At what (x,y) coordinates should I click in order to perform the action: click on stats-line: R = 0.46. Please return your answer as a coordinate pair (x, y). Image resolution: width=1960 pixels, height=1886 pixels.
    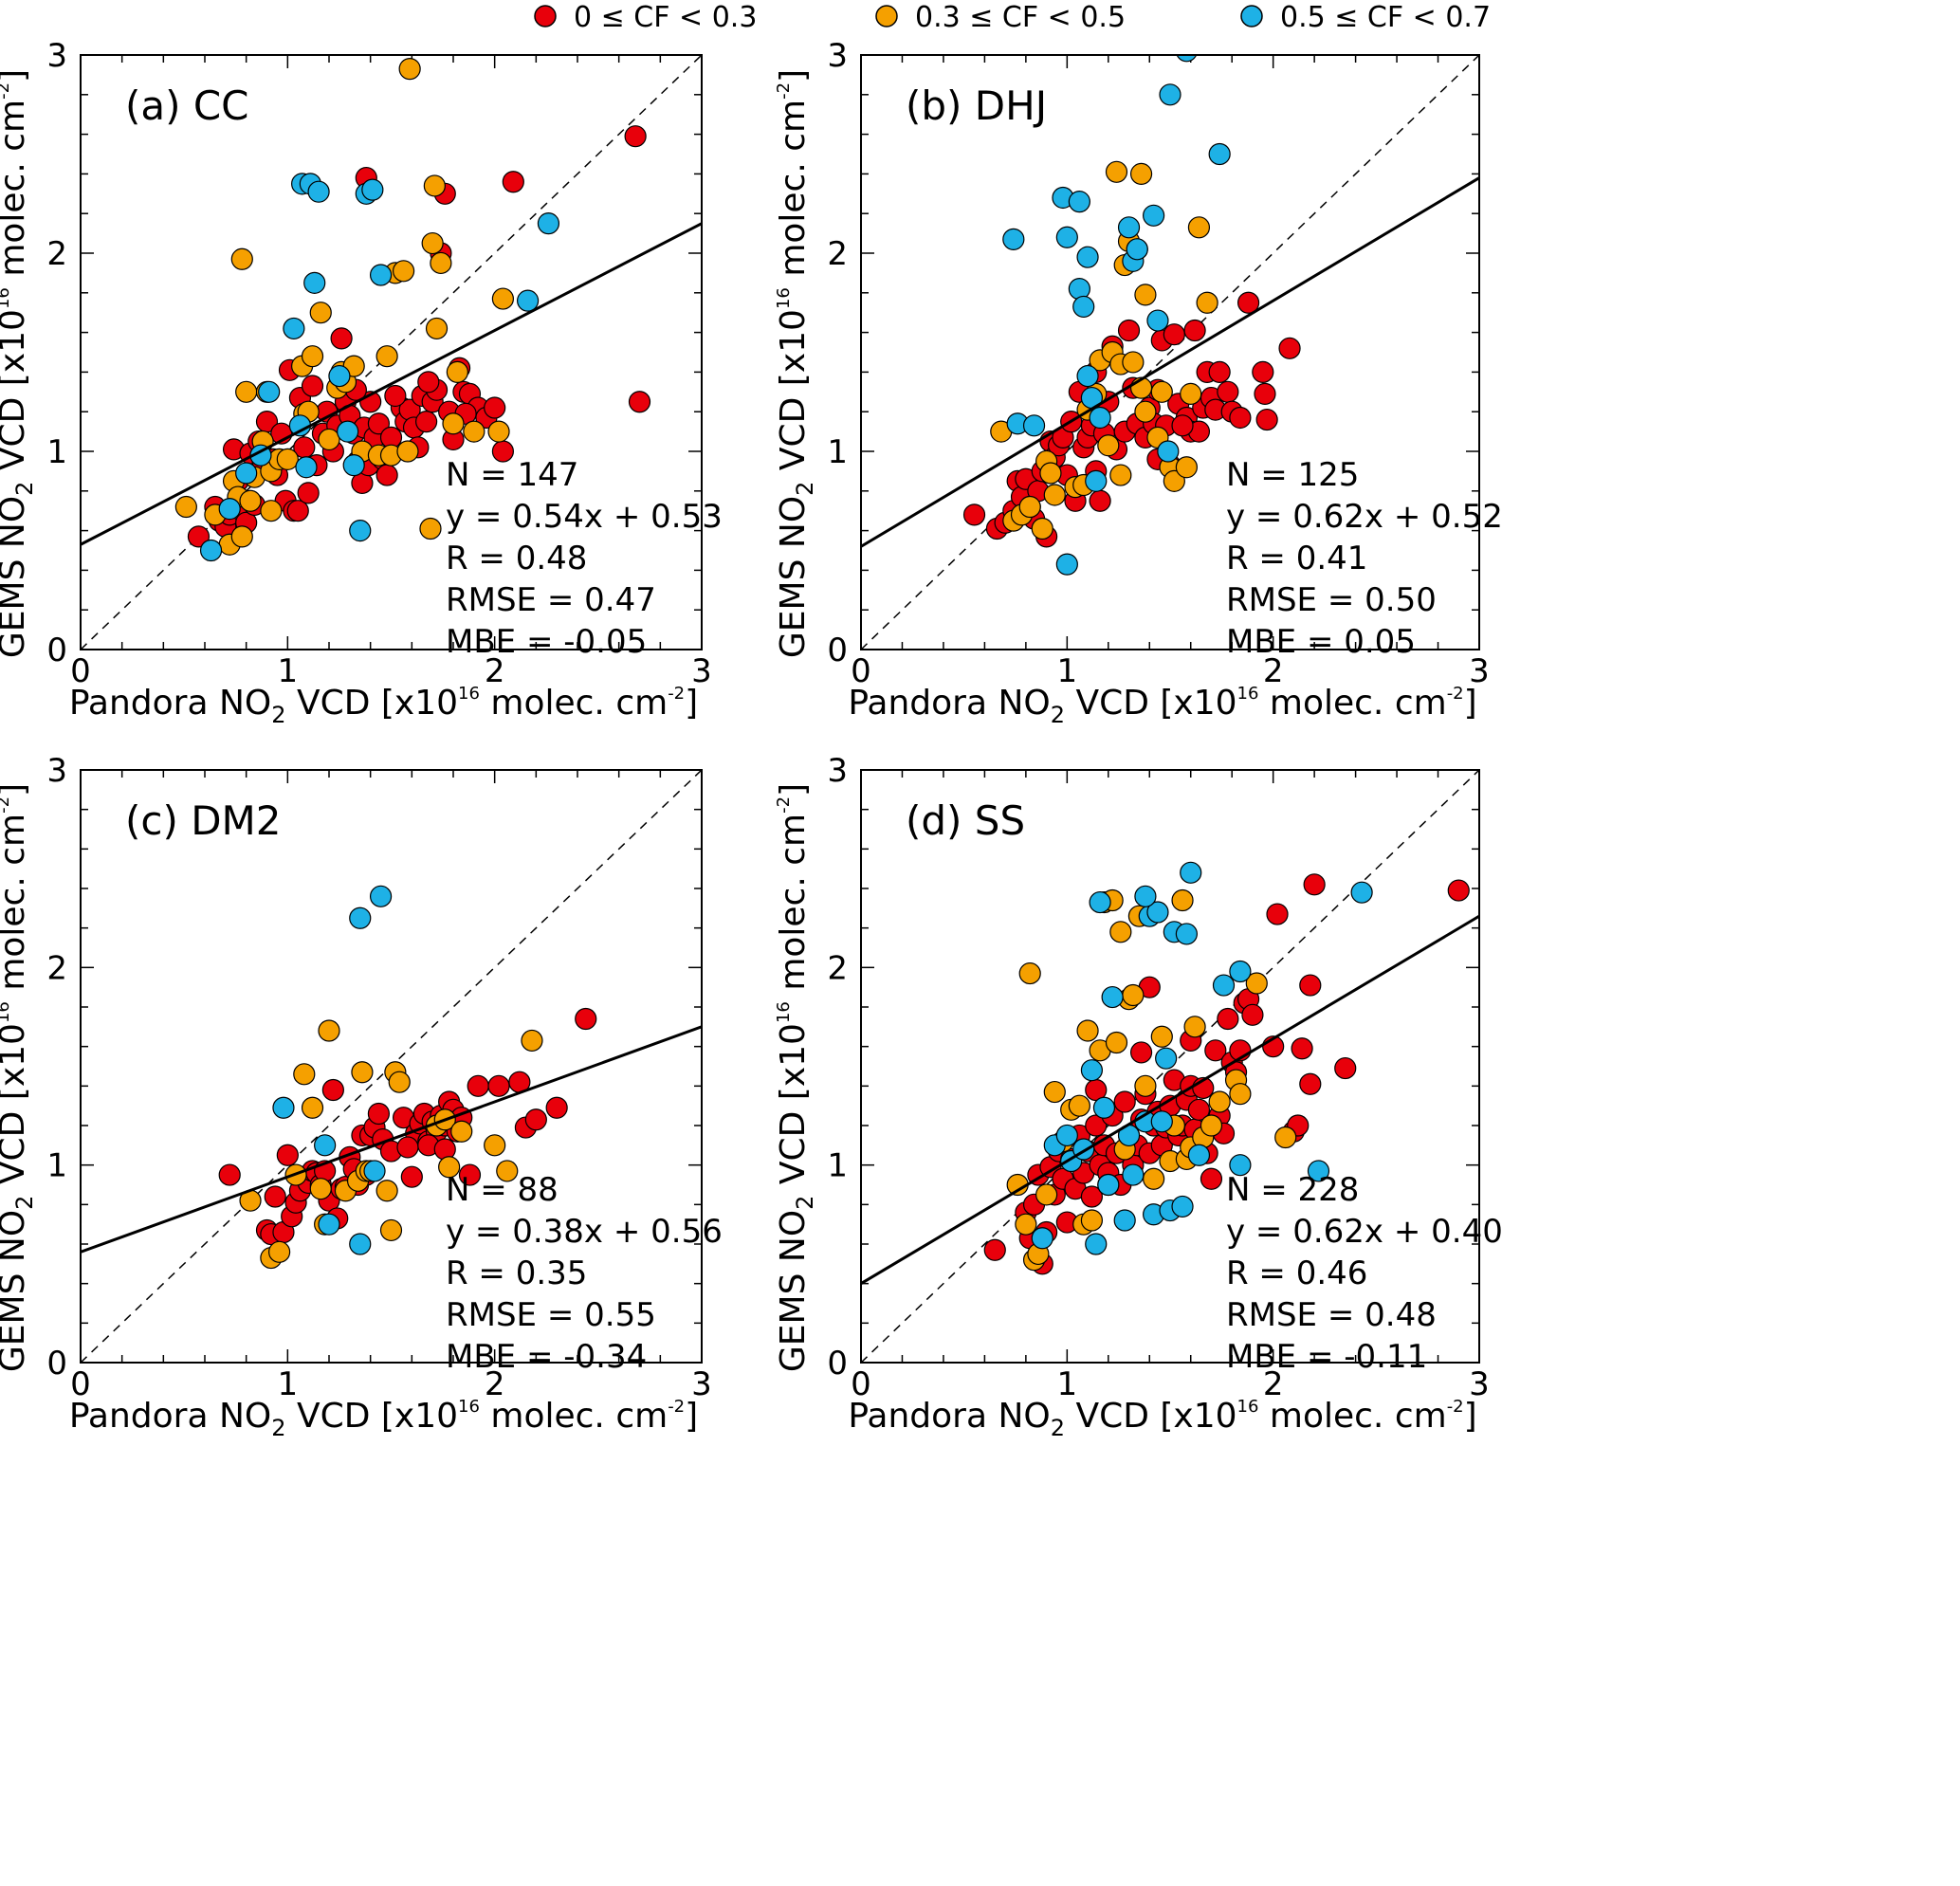
    Looking at the image, I should click on (1296, 1273).